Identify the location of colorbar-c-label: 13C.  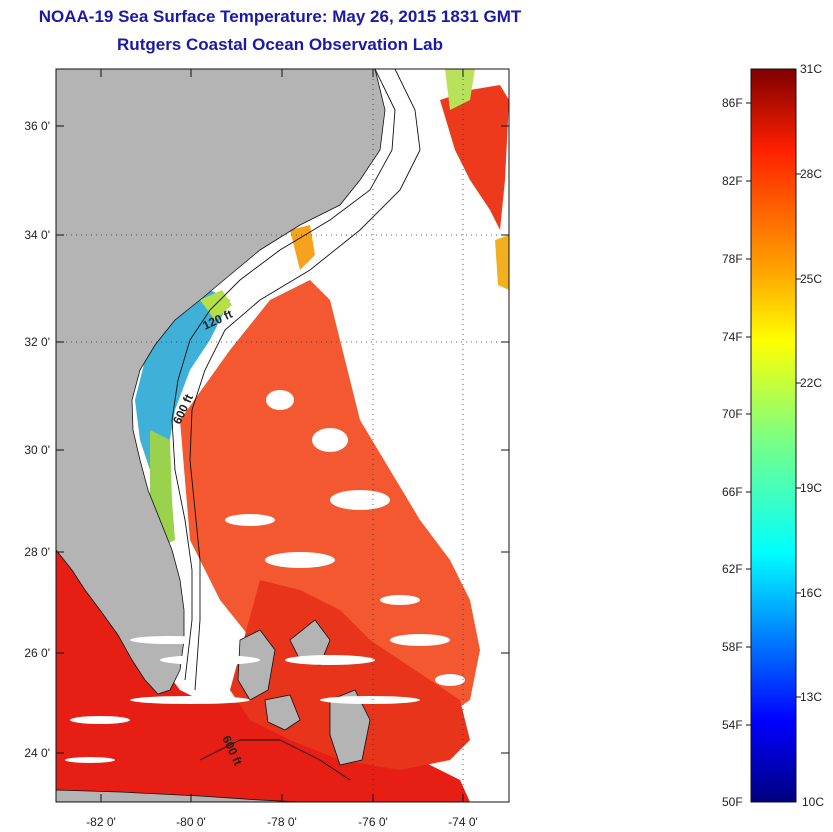
(811, 697).